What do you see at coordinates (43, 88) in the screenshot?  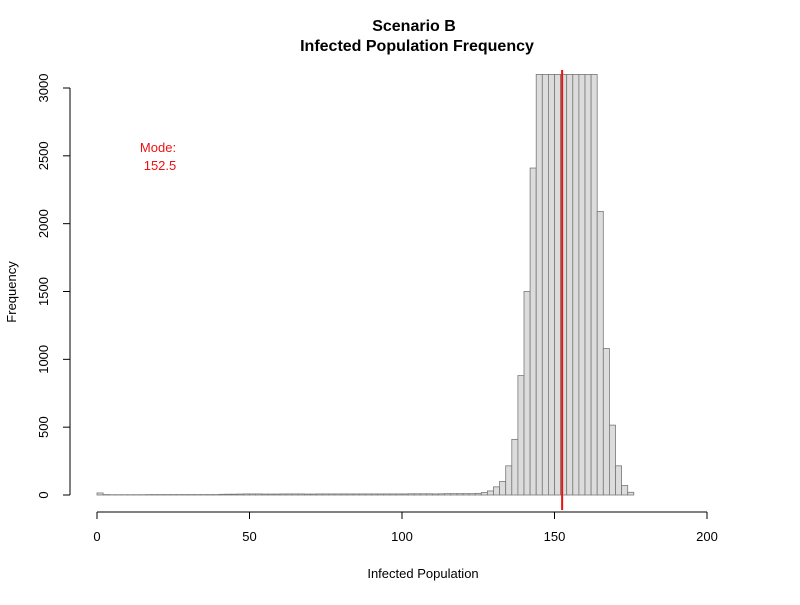 I see `y-tick-label: 3000` at bounding box center [43, 88].